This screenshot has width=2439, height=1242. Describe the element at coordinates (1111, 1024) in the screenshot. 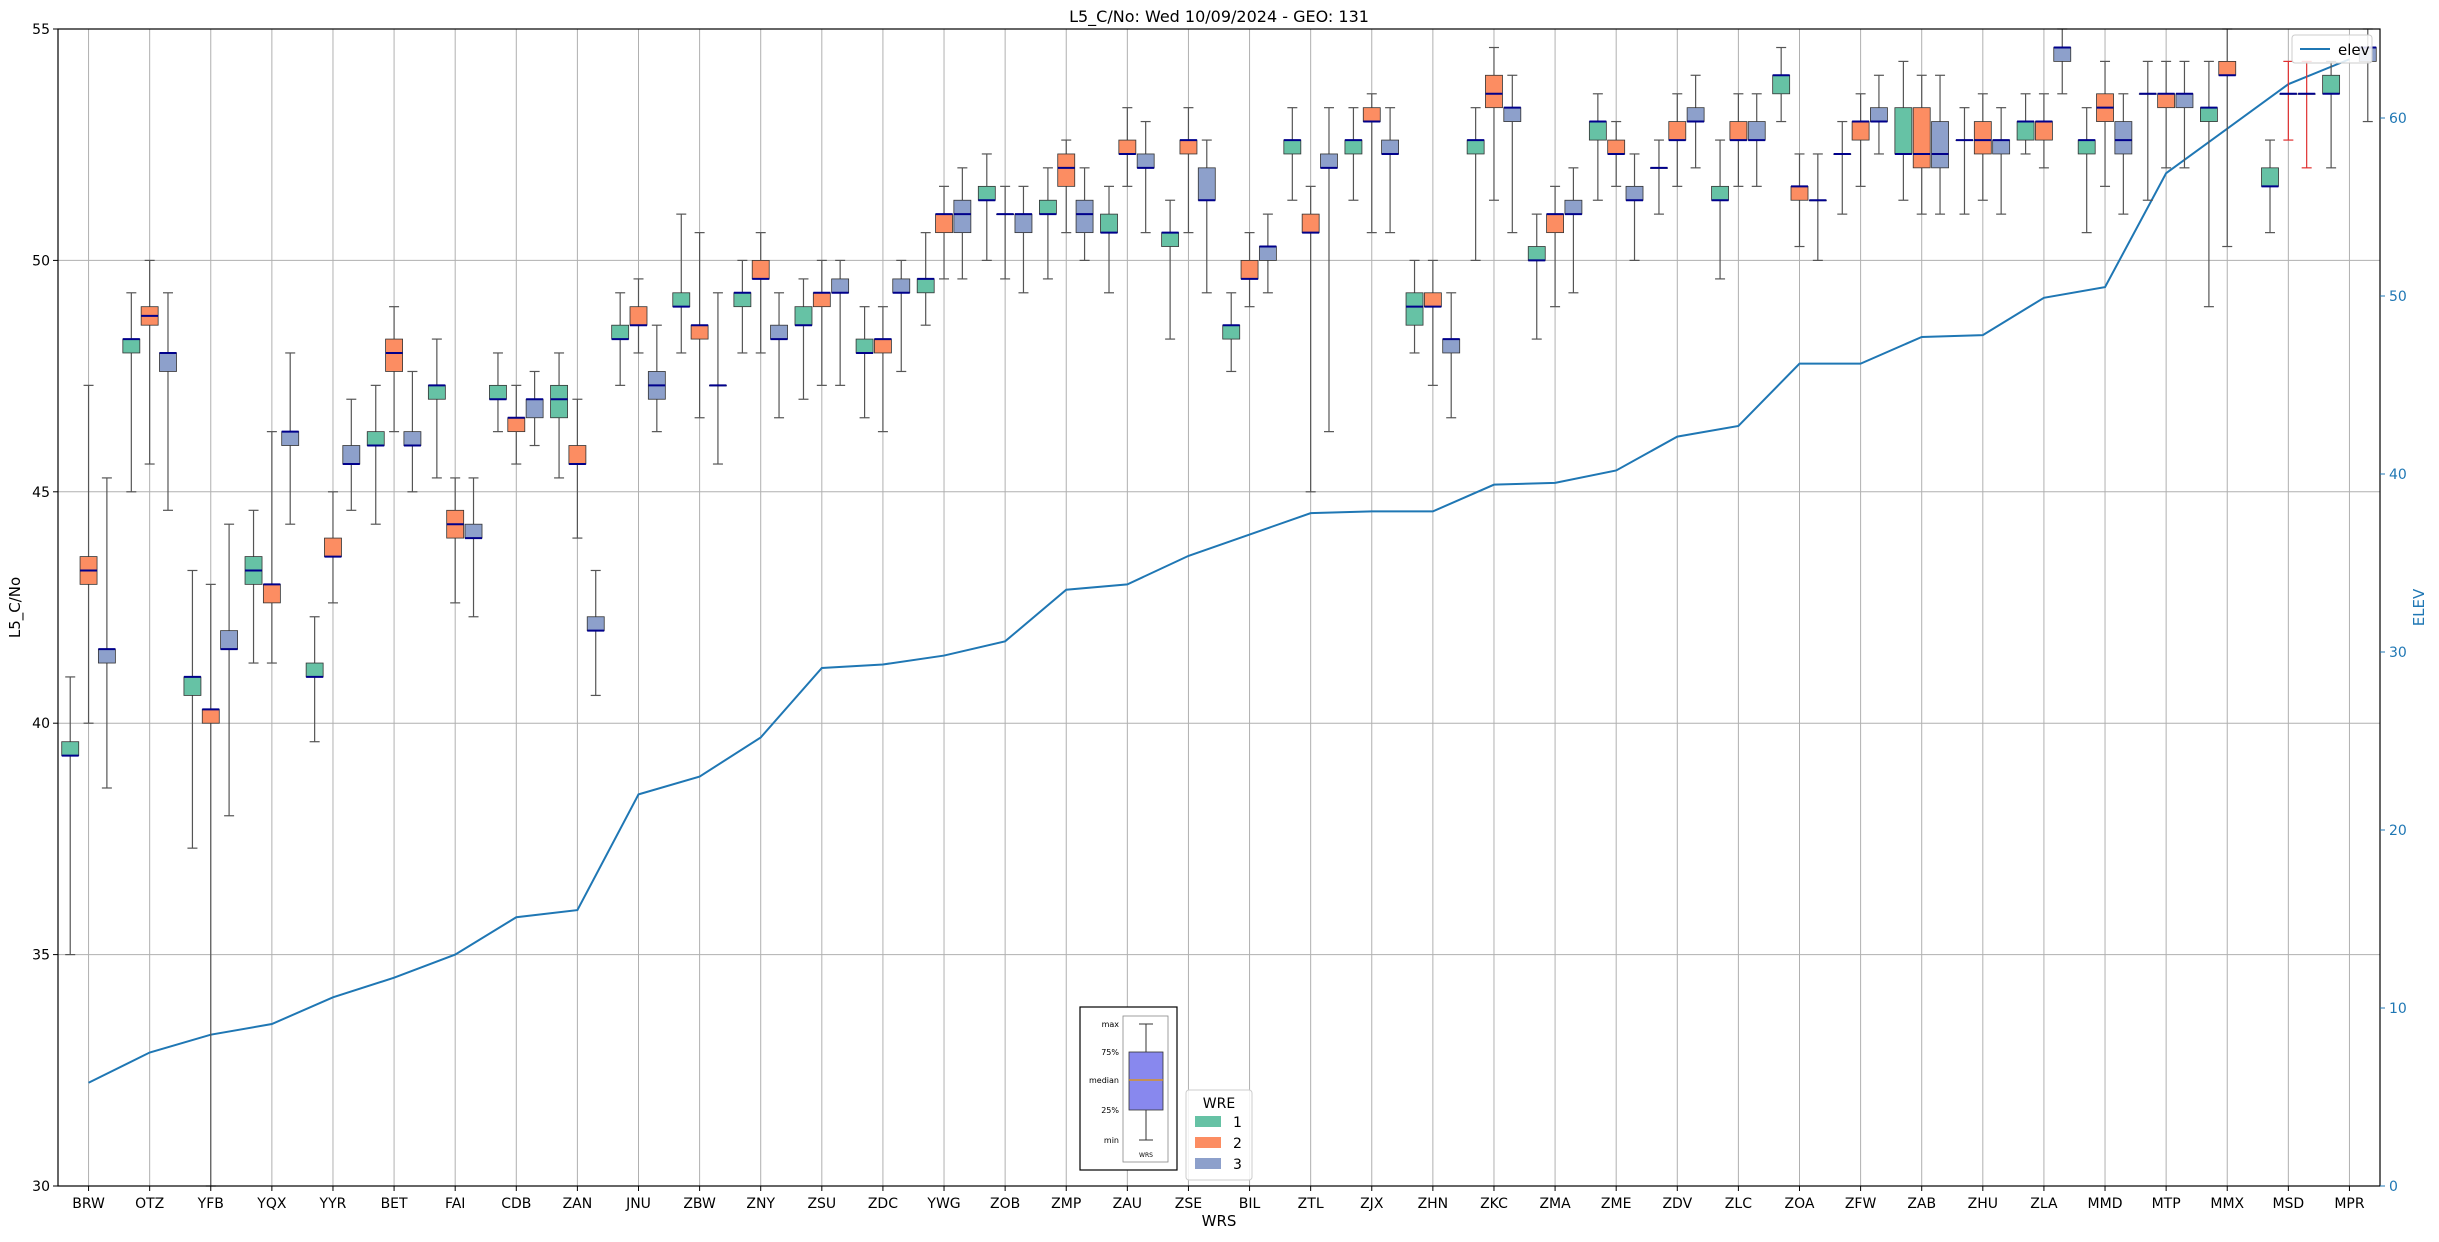

I see `key-label: max` at that location.